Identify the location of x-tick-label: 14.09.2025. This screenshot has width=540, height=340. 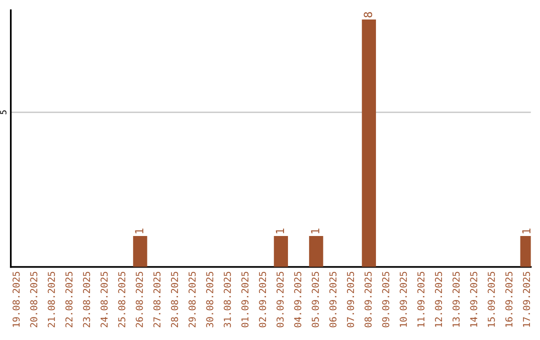
(474, 299).